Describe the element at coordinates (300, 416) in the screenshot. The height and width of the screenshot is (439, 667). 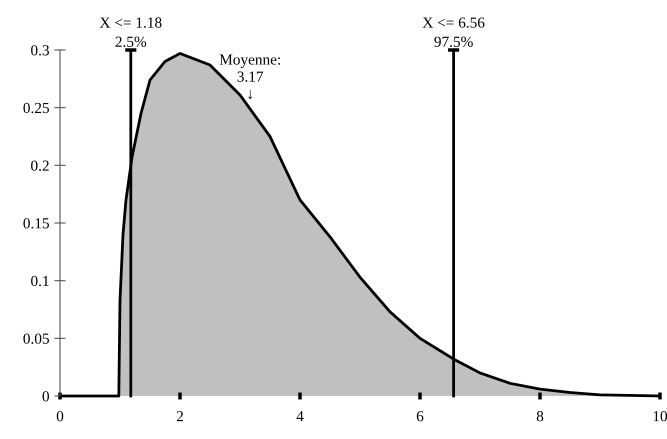
I see `x-tick-label: 4` at that location.